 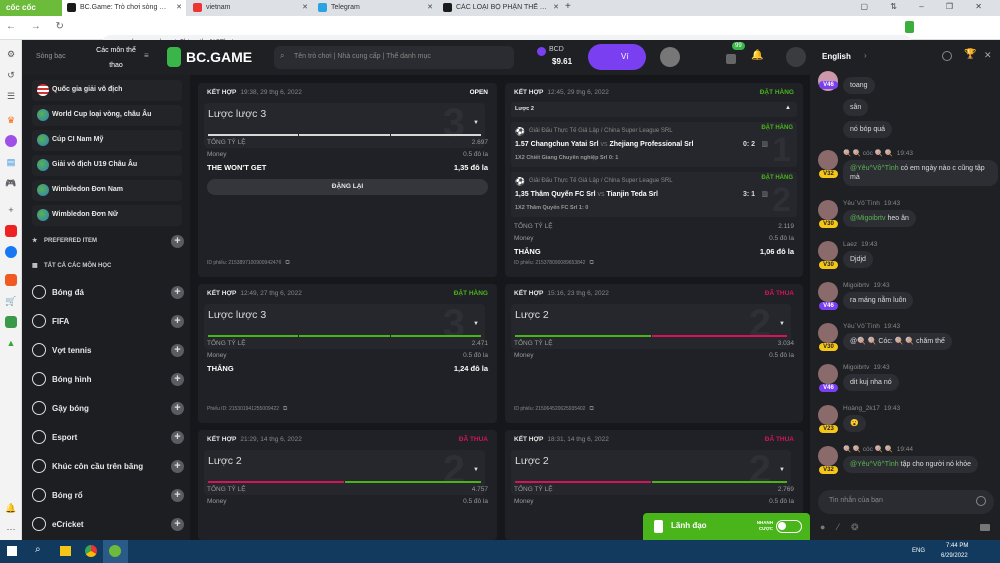 What do you see at coordinates (568, 6) in the screenshot?
I see `new-tab-button: +` at bounding box center [568, 6].